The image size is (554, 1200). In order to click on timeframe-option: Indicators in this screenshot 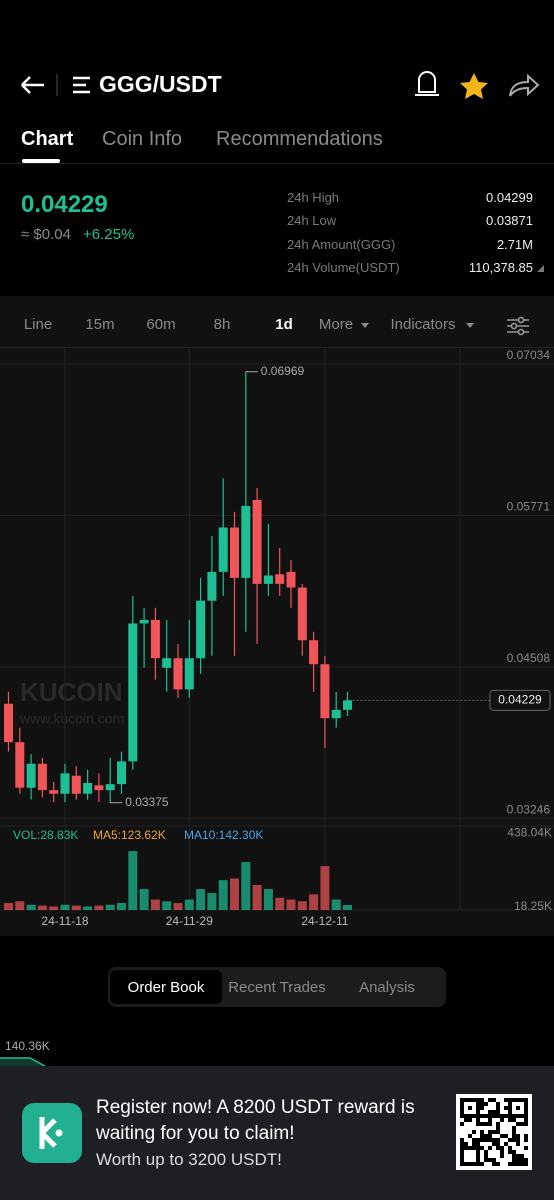, I will do `click(423, 324)`.